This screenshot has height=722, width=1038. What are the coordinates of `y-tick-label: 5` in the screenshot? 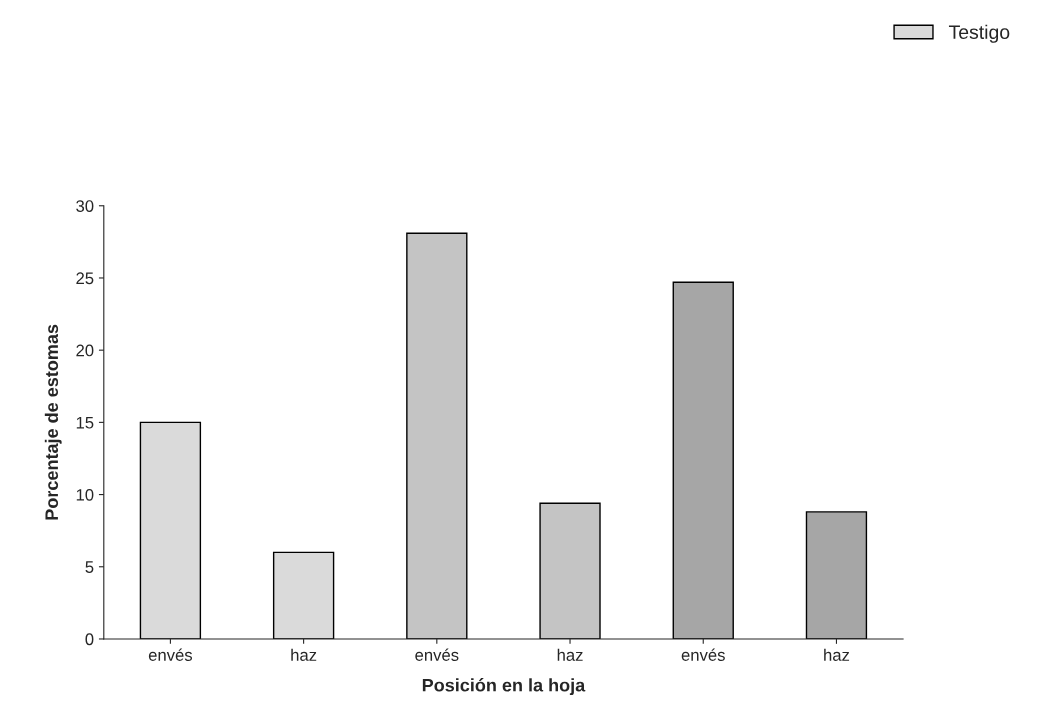 It's located at (89, 567).